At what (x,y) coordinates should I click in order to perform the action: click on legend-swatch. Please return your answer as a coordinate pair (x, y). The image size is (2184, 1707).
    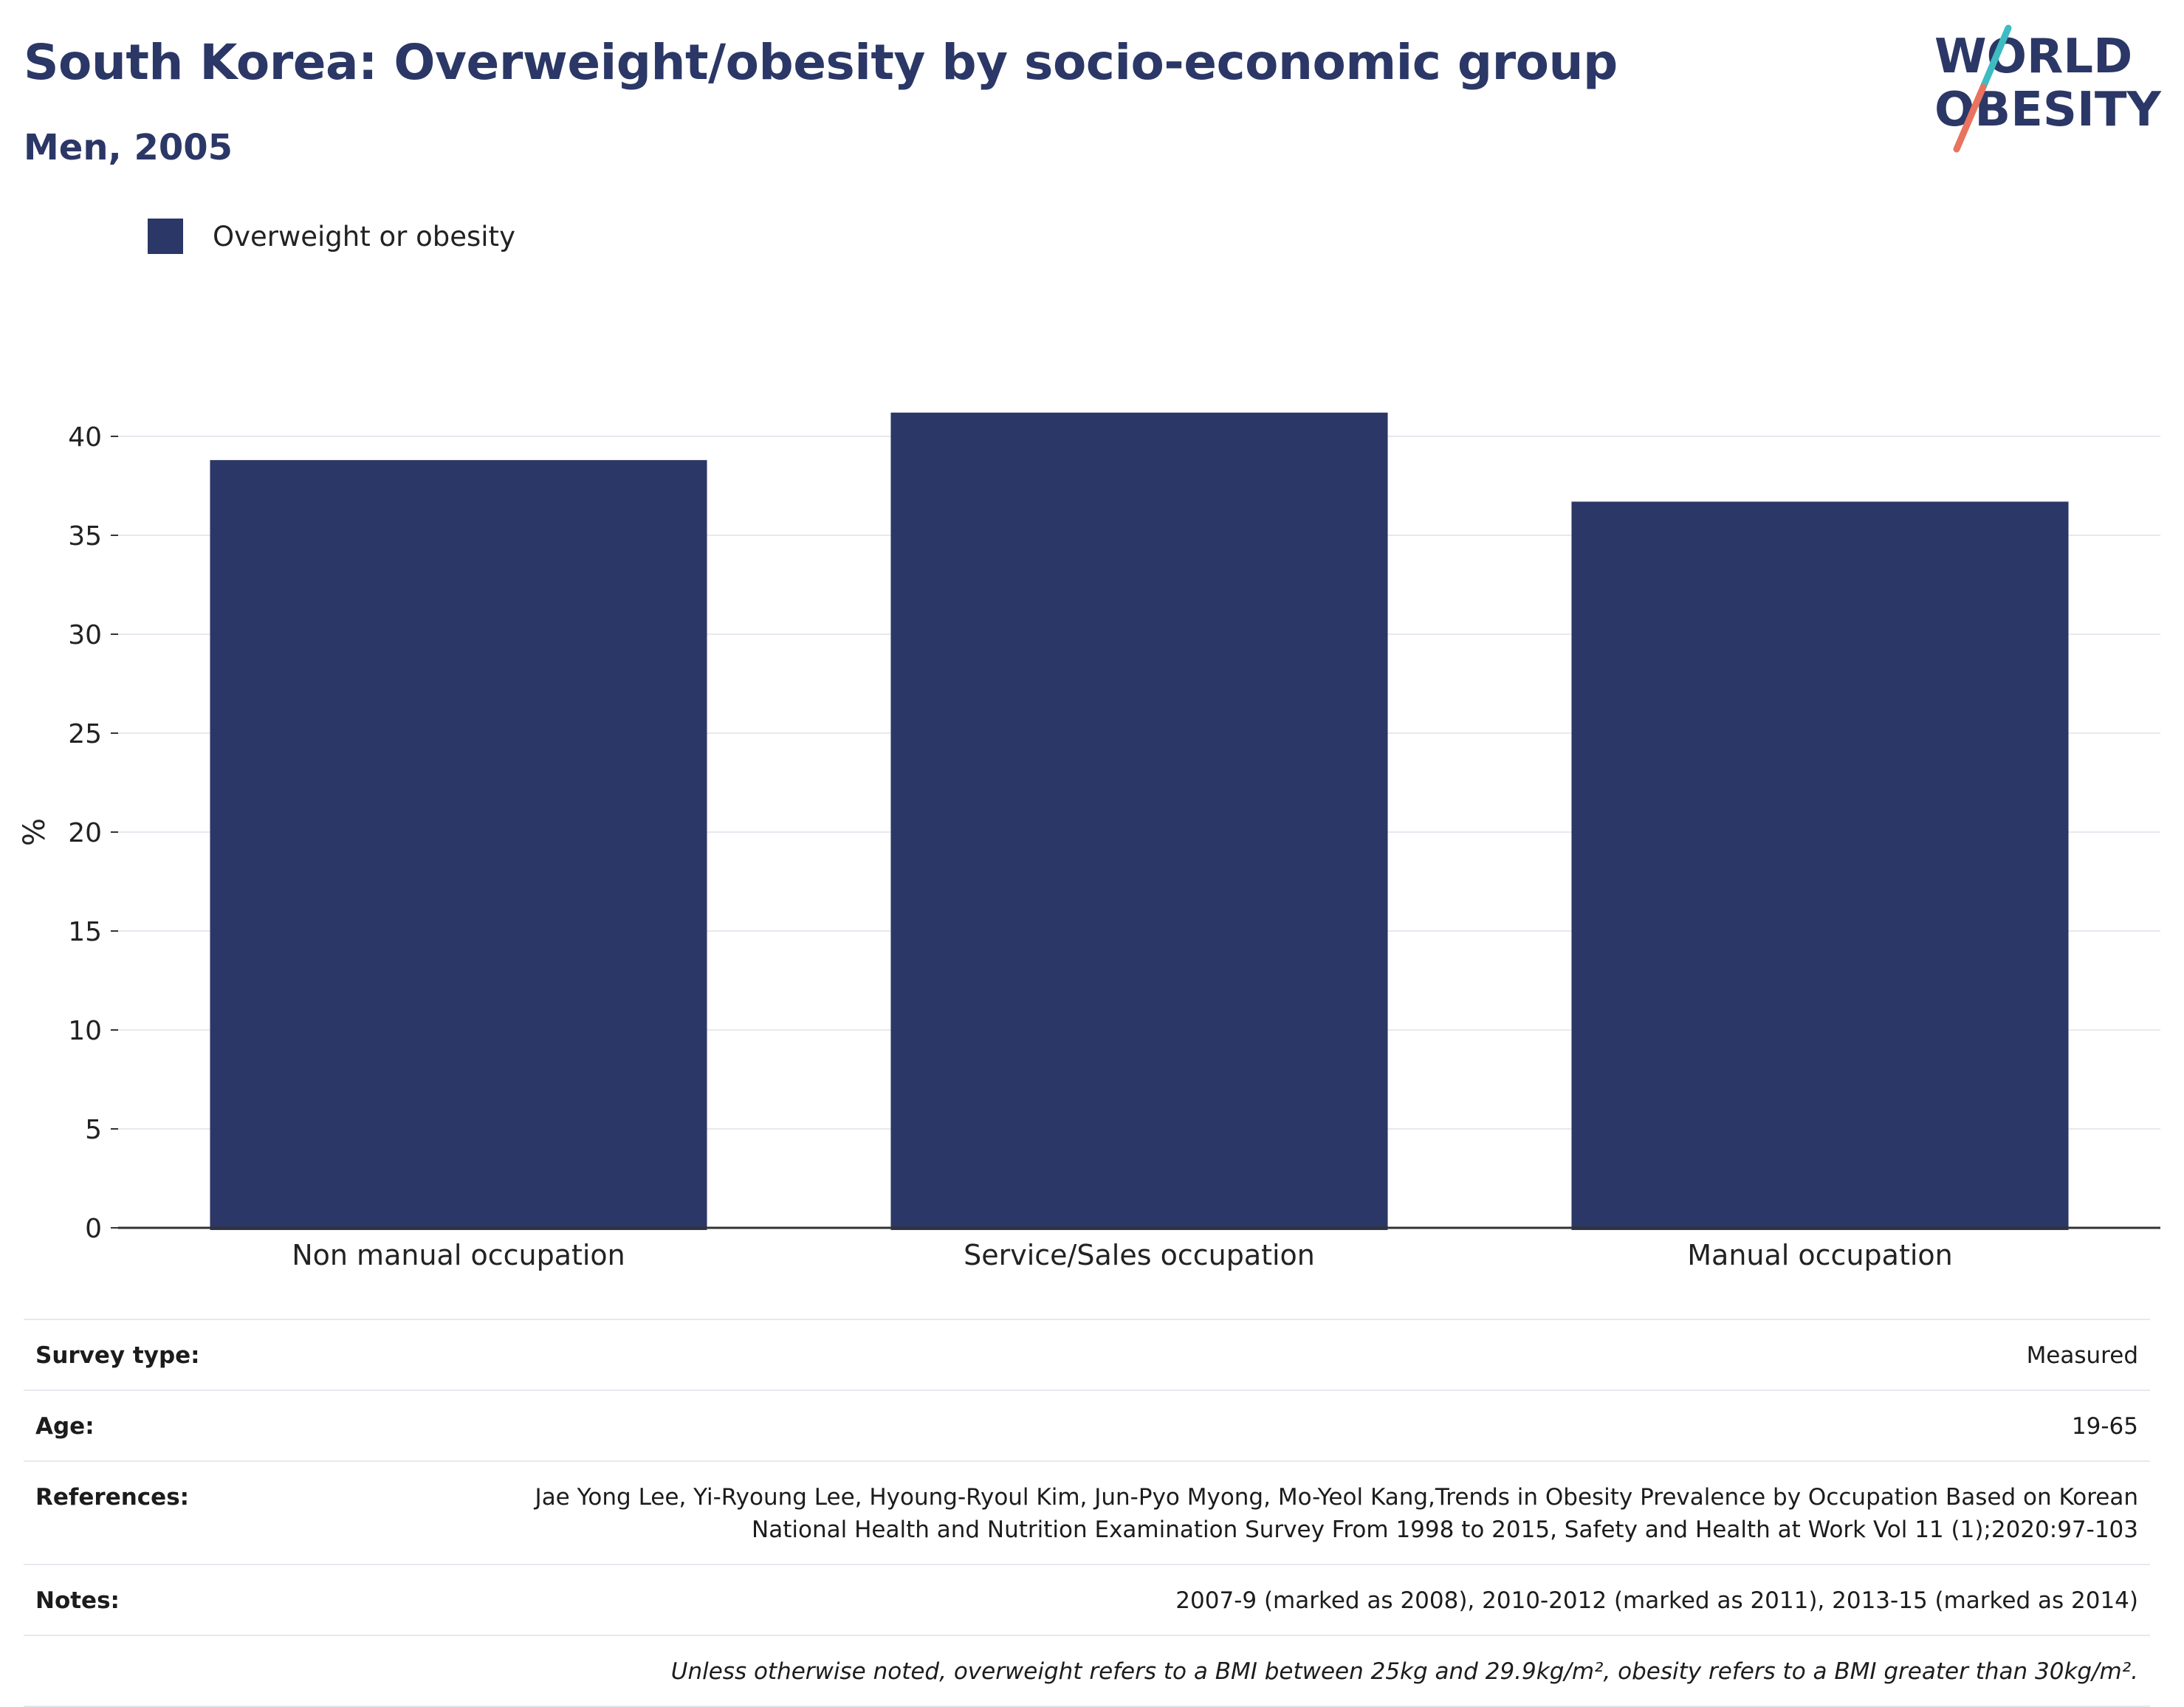
    Looking at the image, I should click on (165, 236).